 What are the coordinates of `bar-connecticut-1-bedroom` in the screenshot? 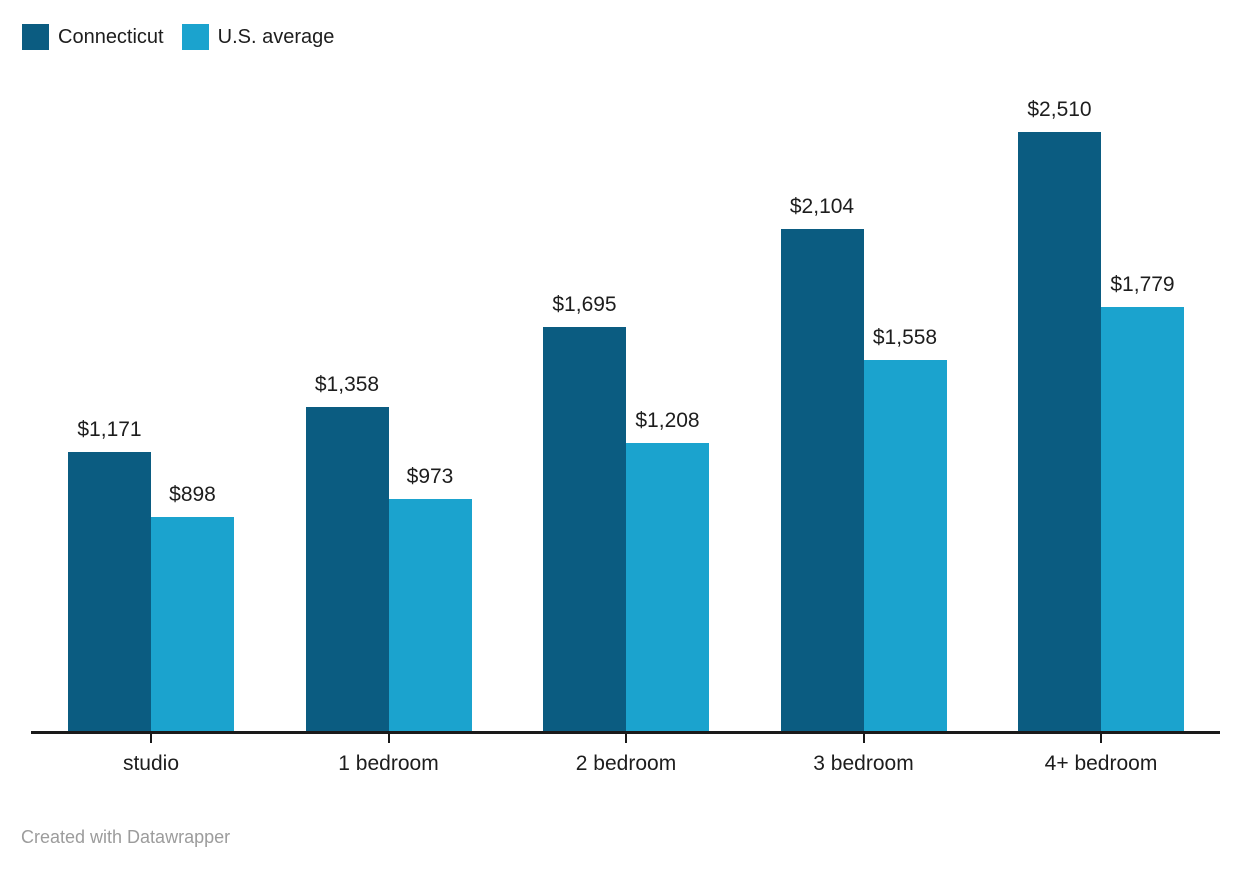 It's located at (347, 569).